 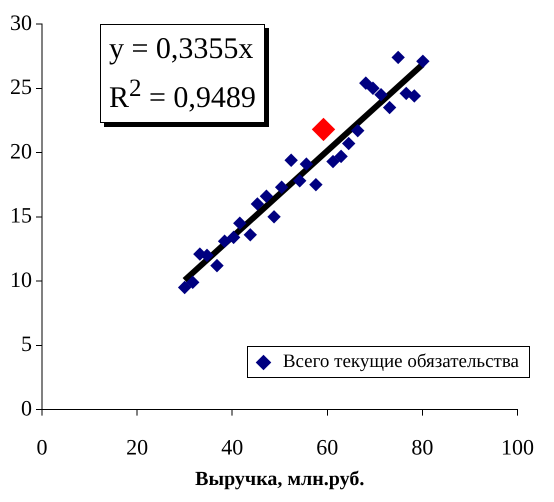 What do you see at coordinates (21, 22) in the screenshot?
I see `y-tick-label: 30` at bounding box center [21, 22].